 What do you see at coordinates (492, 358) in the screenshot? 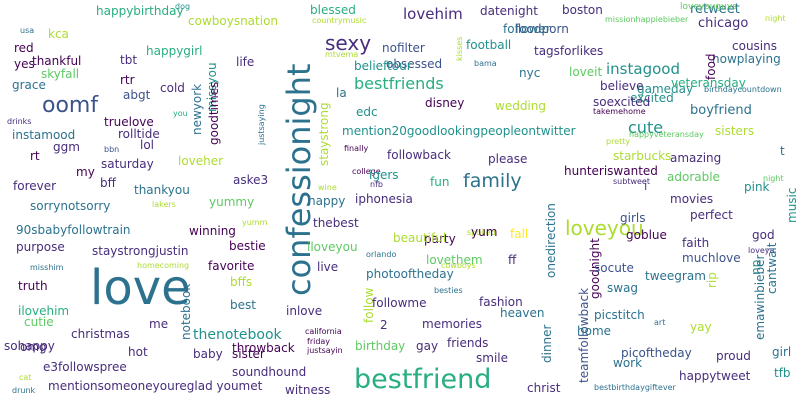
I see `word-187: smile` at bounding box center [492, 358].